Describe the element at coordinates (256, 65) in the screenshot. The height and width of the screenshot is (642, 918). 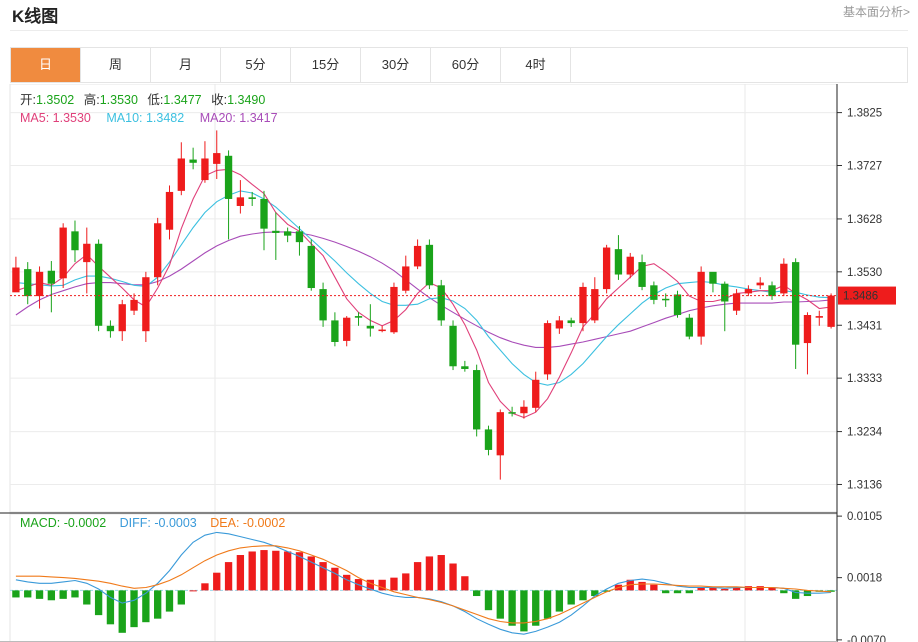
I see `tab-5min: 5分` at that location.